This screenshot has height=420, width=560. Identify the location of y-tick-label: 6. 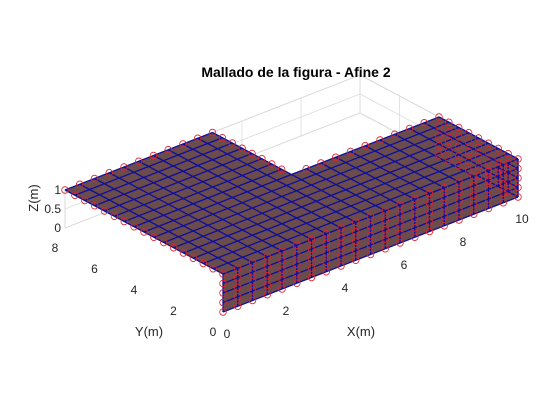
(94, 269).